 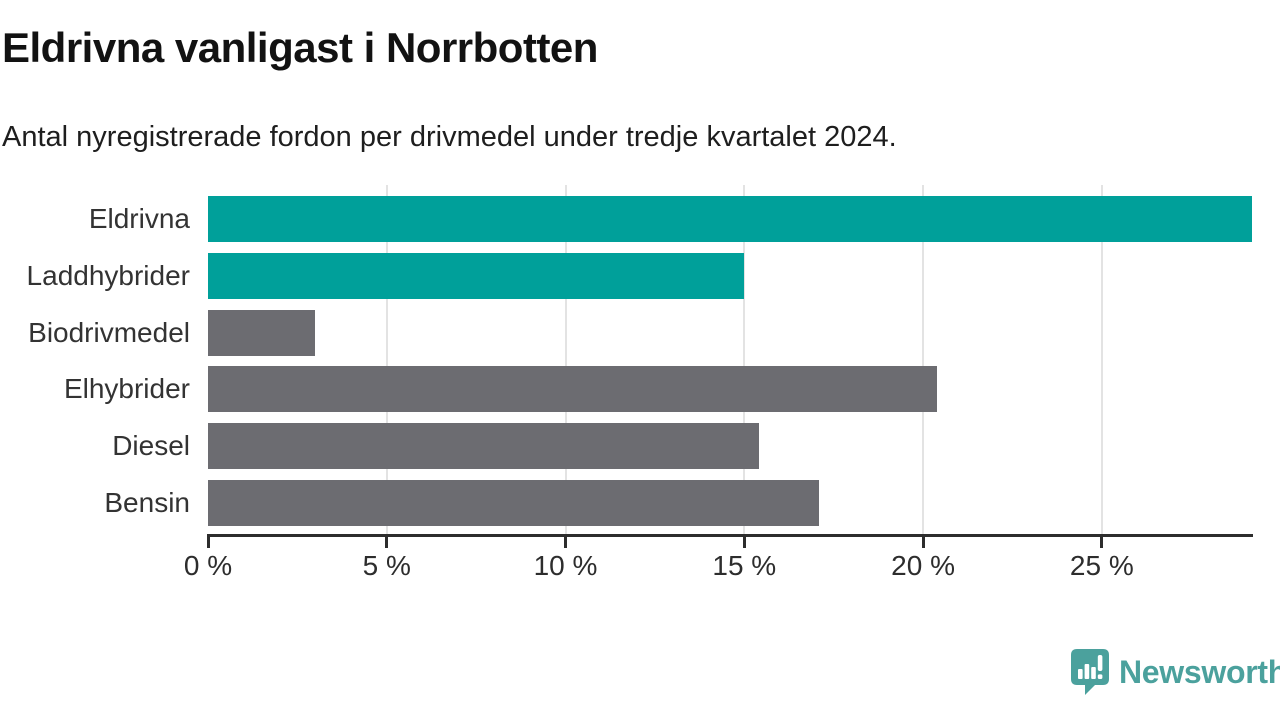 What do you see at coordinates (1199, 671) in the screenshot?
I see `newsworthy-brand-text: Newsworthy` at bounding box center [1199, 671].